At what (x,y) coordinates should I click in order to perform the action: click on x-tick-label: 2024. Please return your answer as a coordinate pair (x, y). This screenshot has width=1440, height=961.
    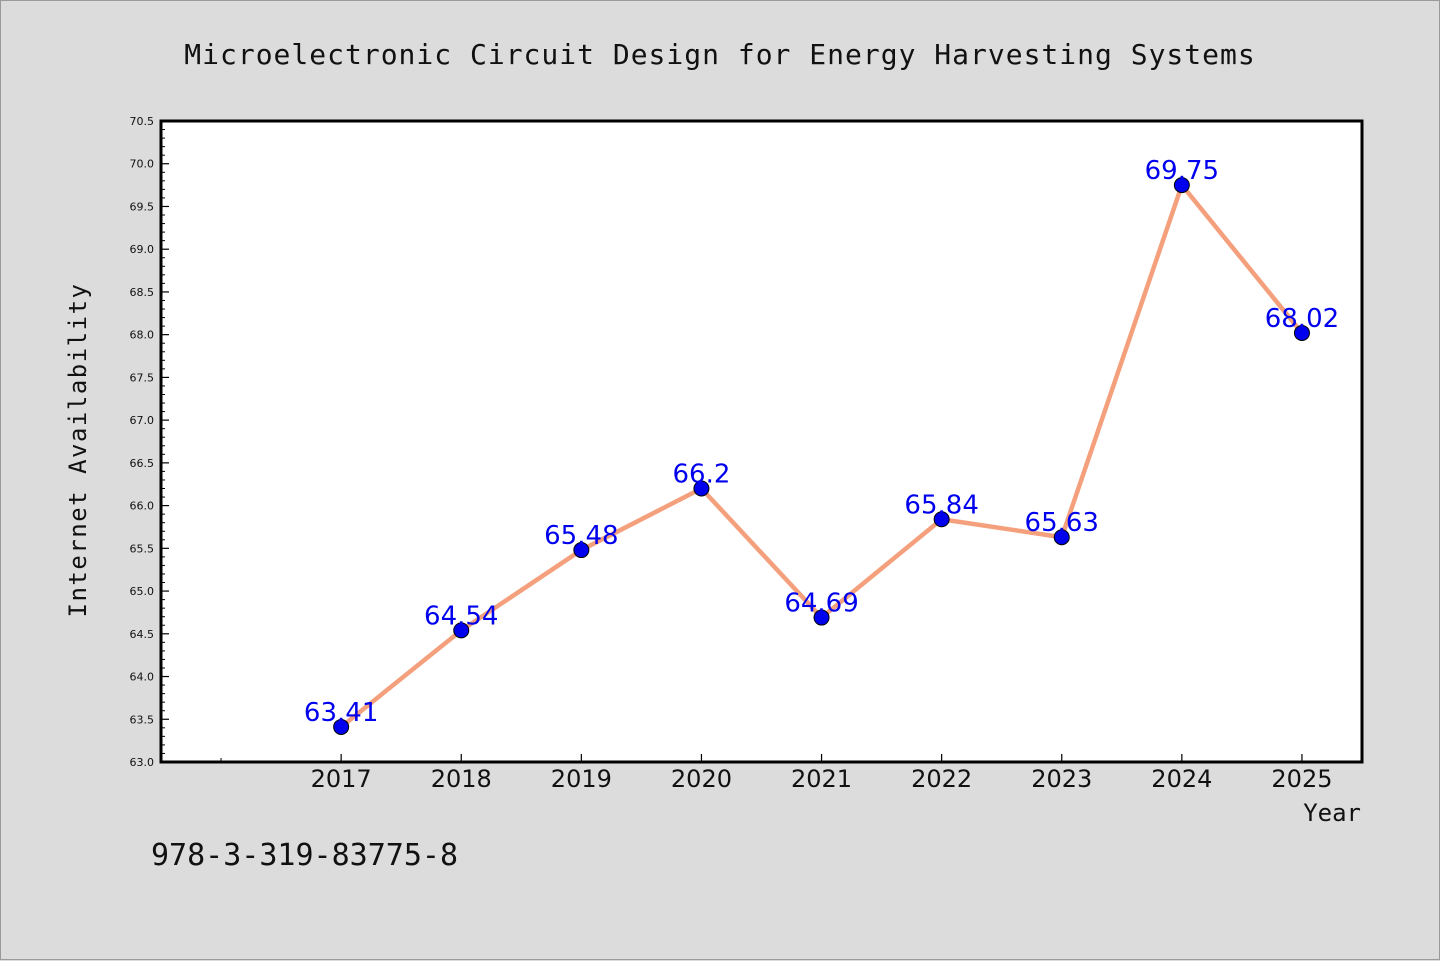
    Looking at the image, I should click on (1181, 779).